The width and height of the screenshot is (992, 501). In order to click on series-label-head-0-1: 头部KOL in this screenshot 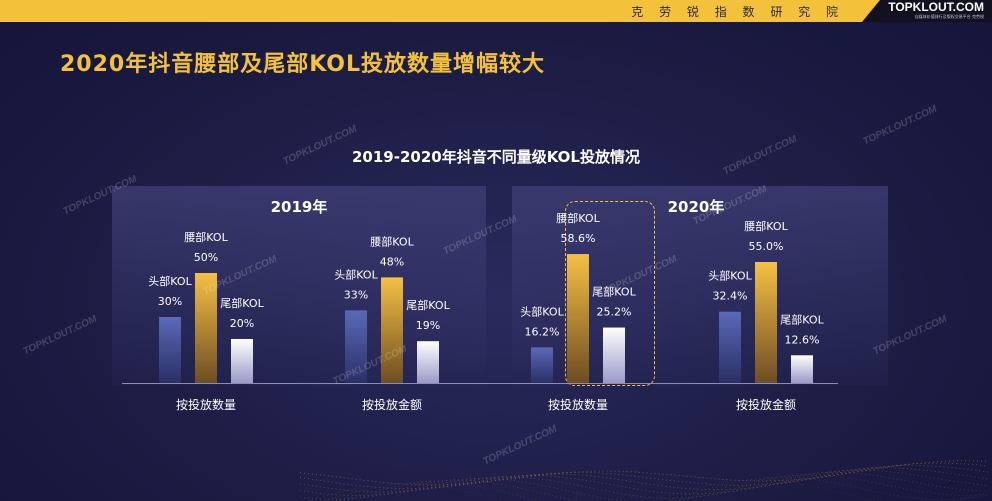, I will do `click(356, 274)`.